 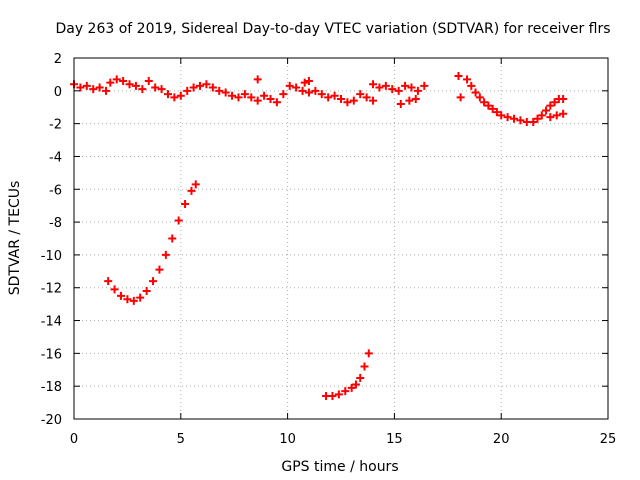 What do you see at coordinates (55, 125) in the screenshot?
I see `y-tick-label: -2` at bounding box center [55, 125].